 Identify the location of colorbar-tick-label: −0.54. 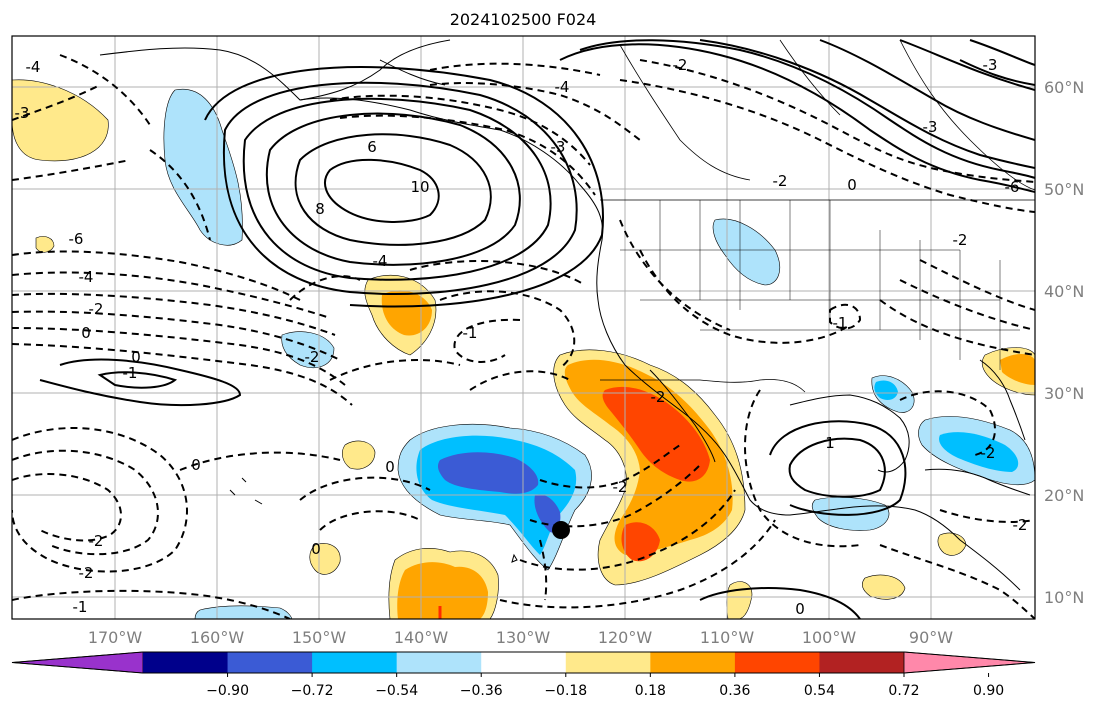
(396, 691).